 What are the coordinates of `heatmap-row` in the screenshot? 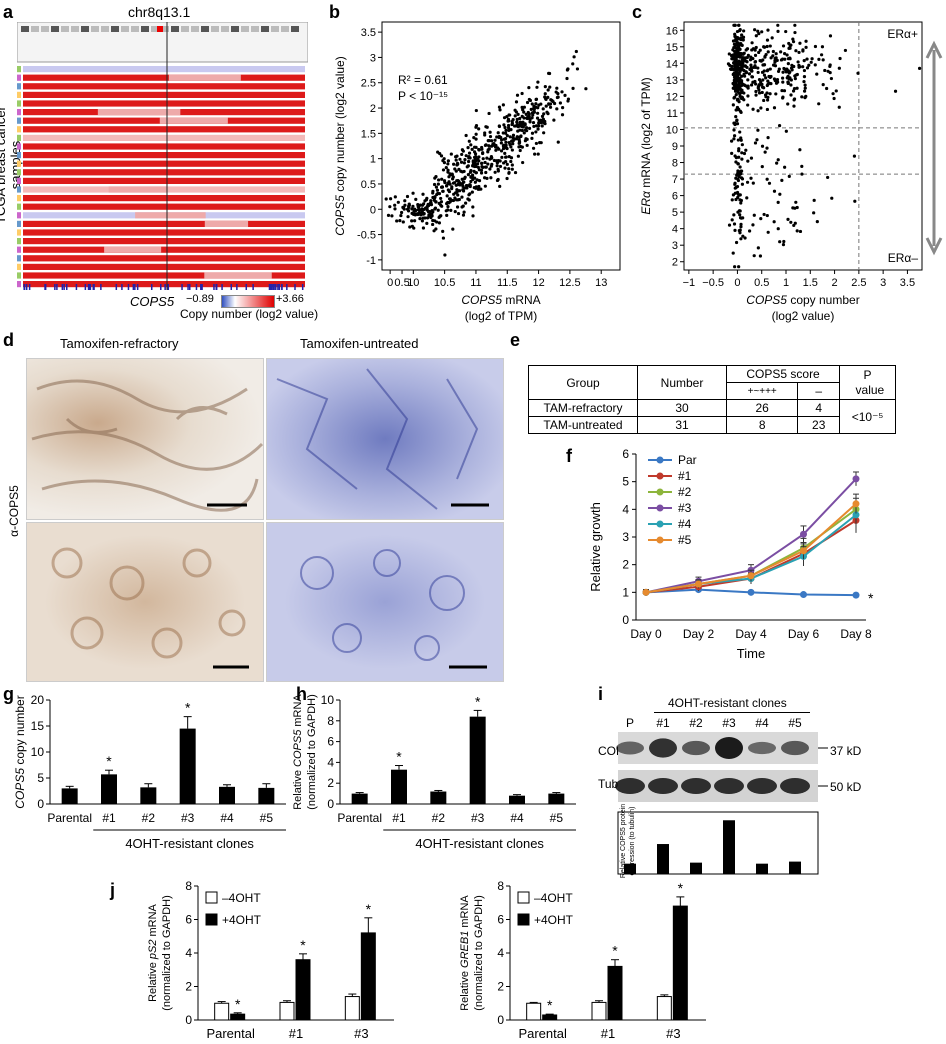 It's located at (164, 69).